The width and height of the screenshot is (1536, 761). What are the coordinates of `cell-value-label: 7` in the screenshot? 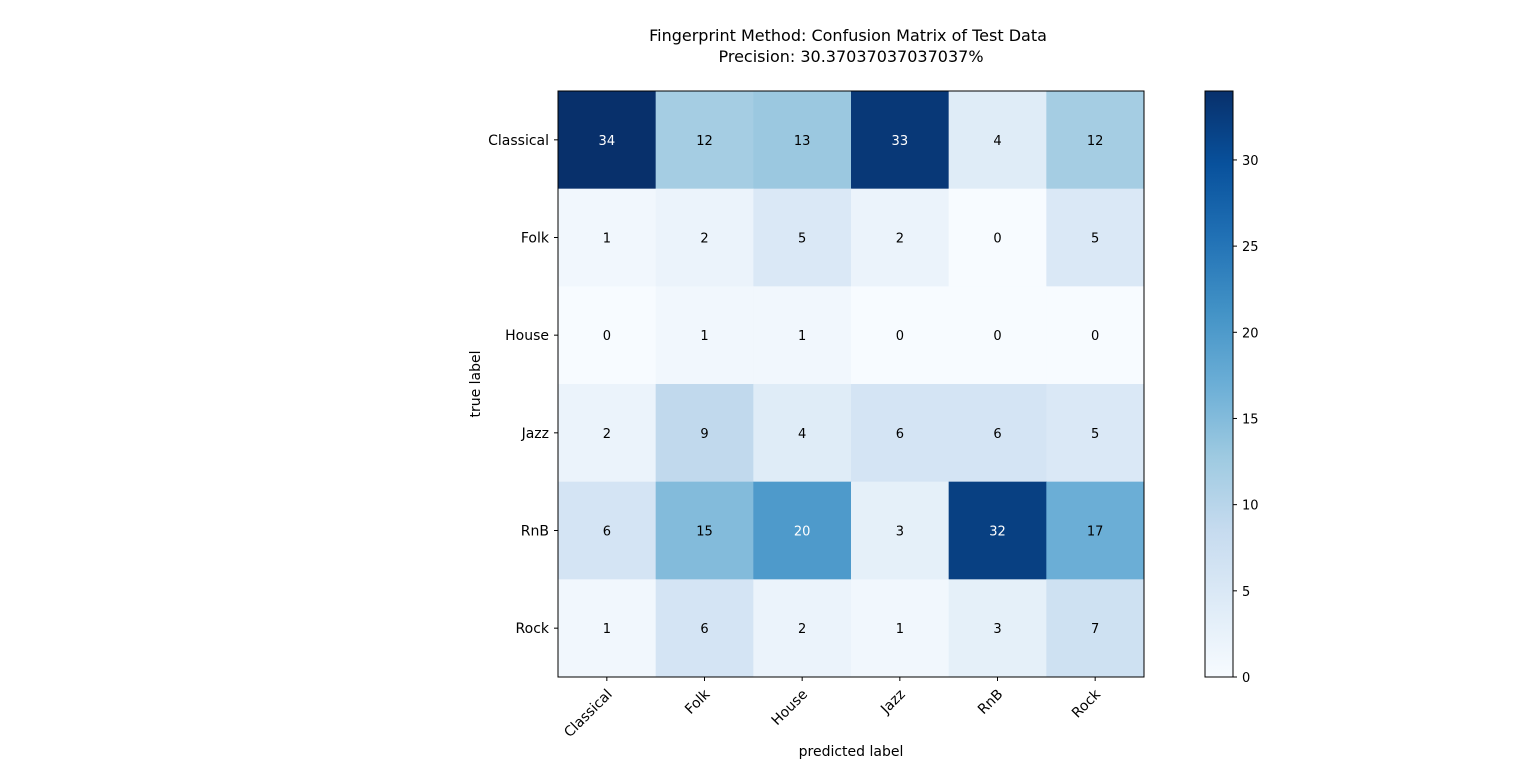 It's located at (1095, 629).